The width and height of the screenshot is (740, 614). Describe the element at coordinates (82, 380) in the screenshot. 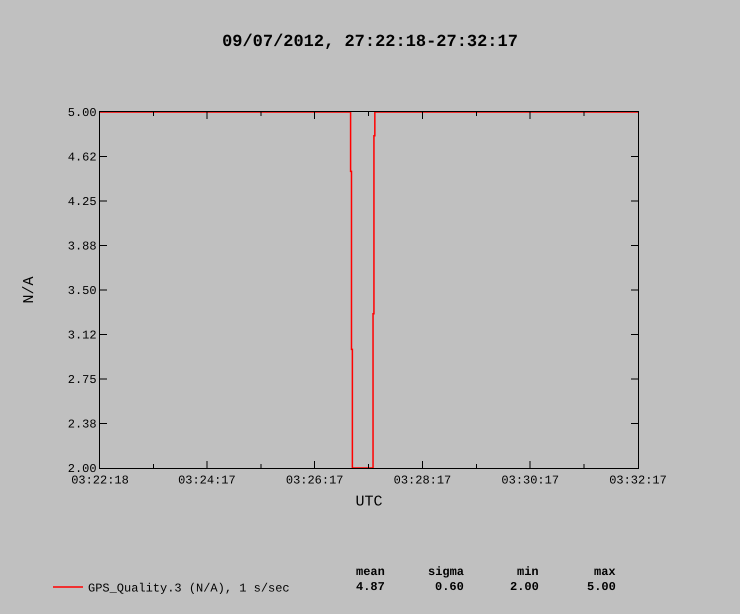

I see `y-tick-label: 2.75` at that location.